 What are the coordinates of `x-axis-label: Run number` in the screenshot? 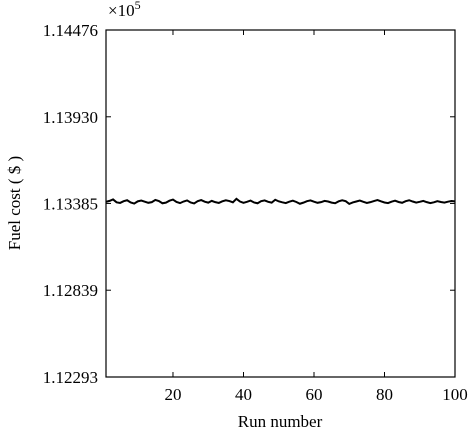 It's located at (280, 421).